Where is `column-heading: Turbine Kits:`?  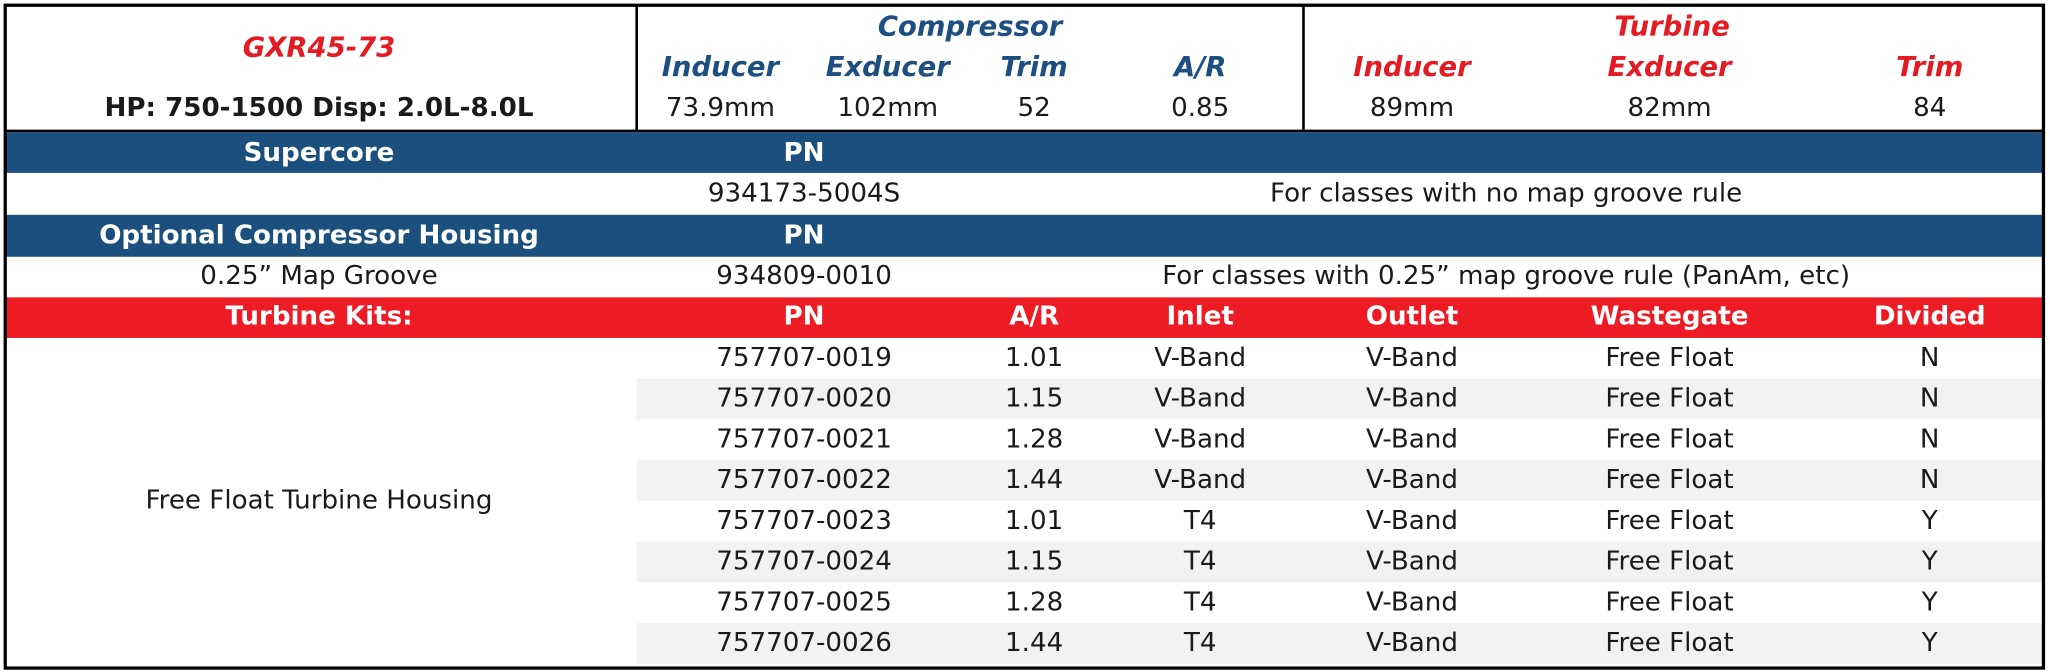 column-heading: Turbine Kits: is located at coordinates (318, 316).